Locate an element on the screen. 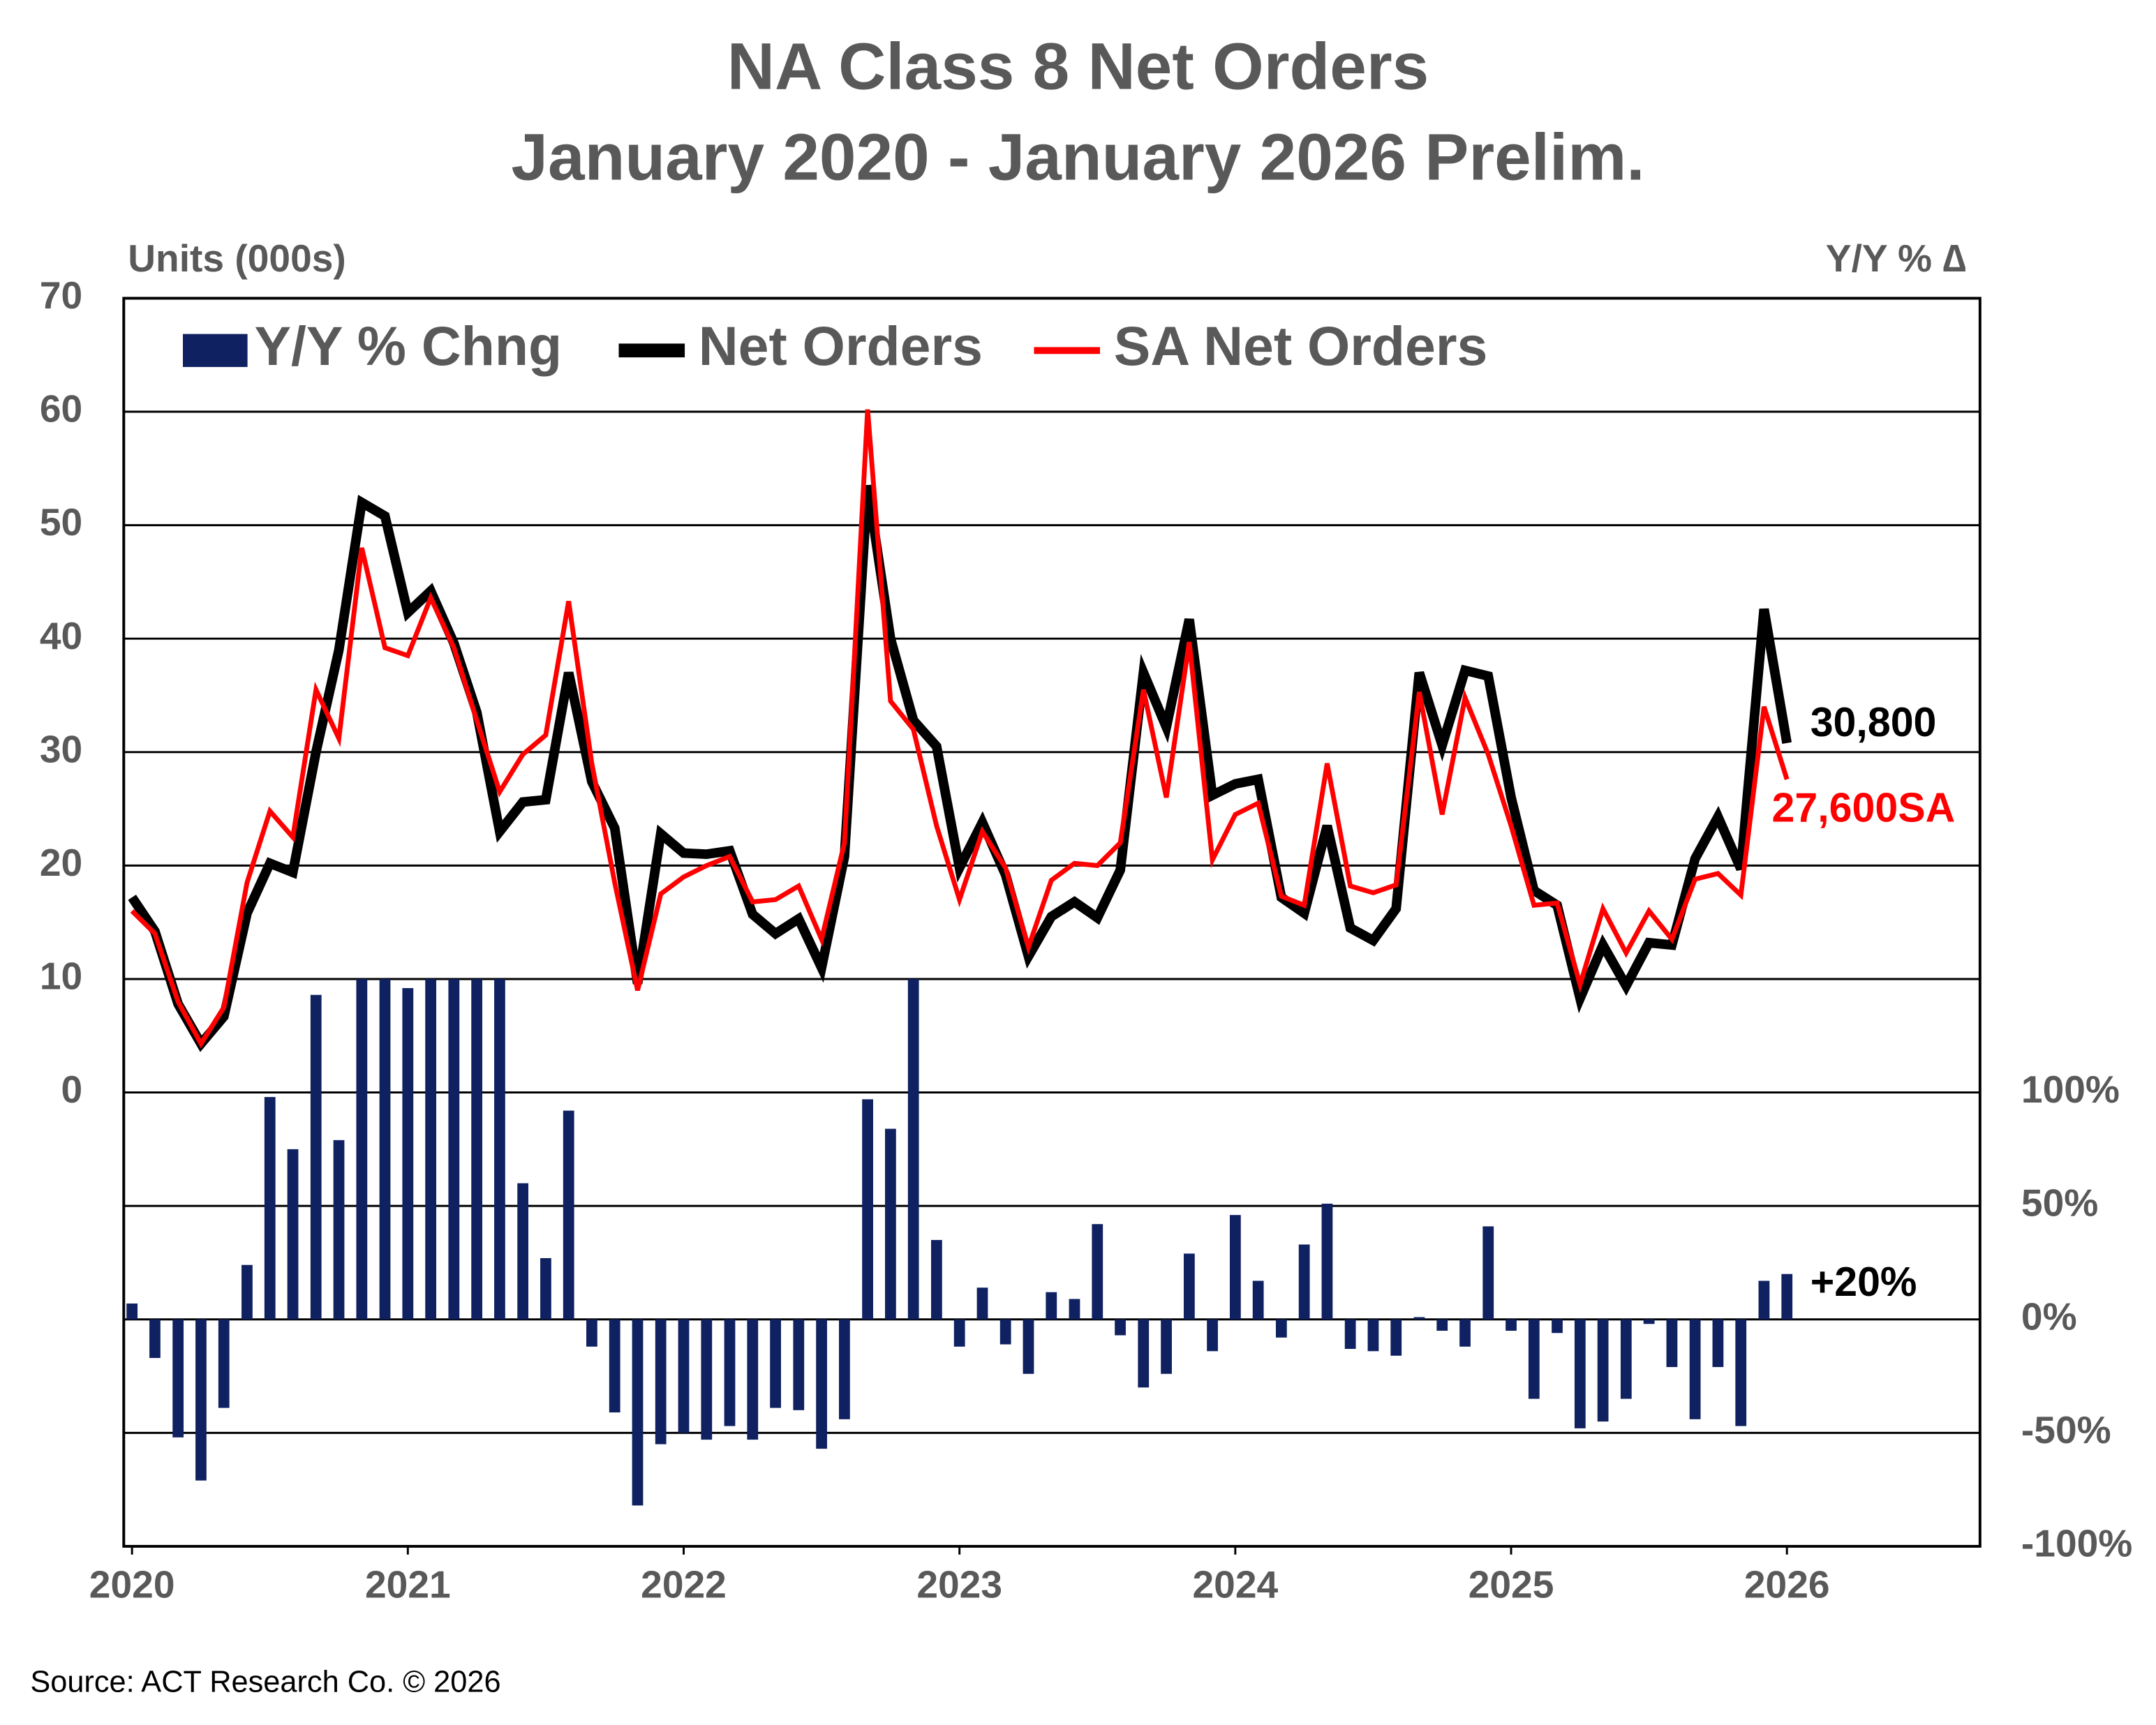 This screenshot has height=1725, width=2156. y-tick-label: 70 is located at coordinates (61, 295).